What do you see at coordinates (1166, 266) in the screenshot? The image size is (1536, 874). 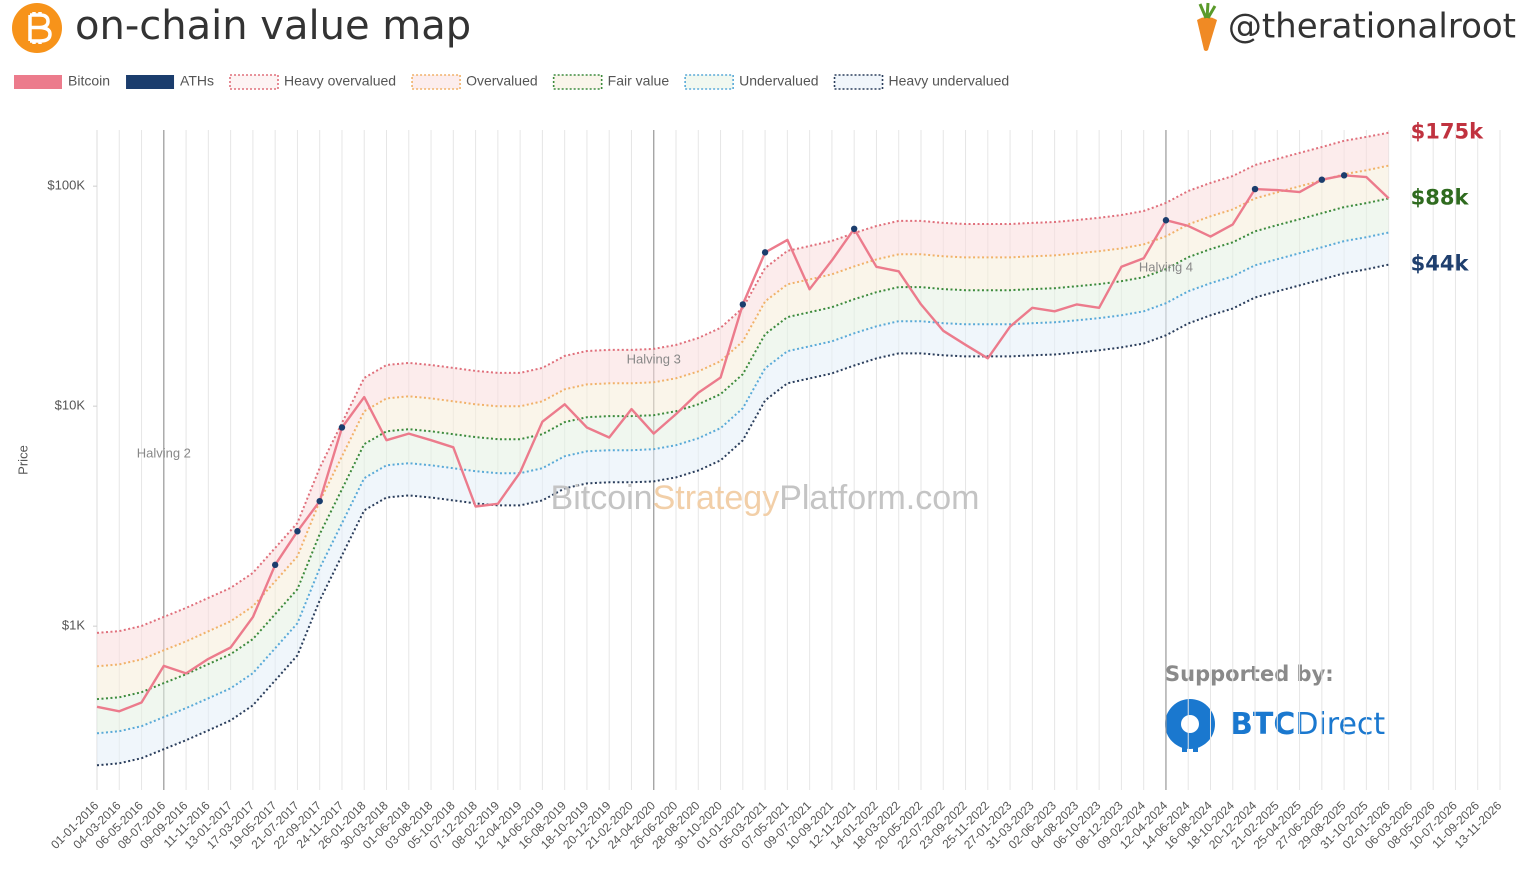 I see `halving-label: Halving 4` at bounding box center [1166, 266].